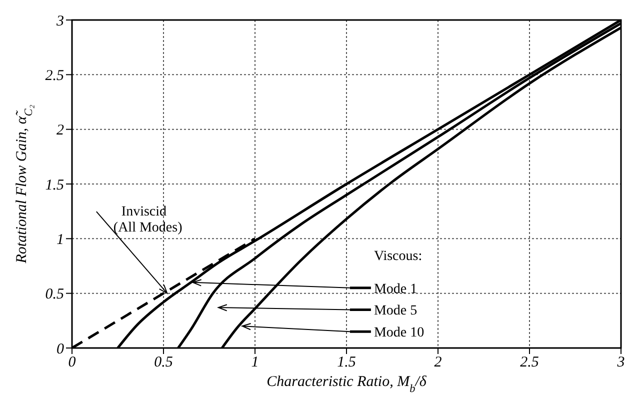 Image resolution: width=637 pixels, height=416 pixels. I want to click on y-tick-label: 2.5, so click(54, 76).